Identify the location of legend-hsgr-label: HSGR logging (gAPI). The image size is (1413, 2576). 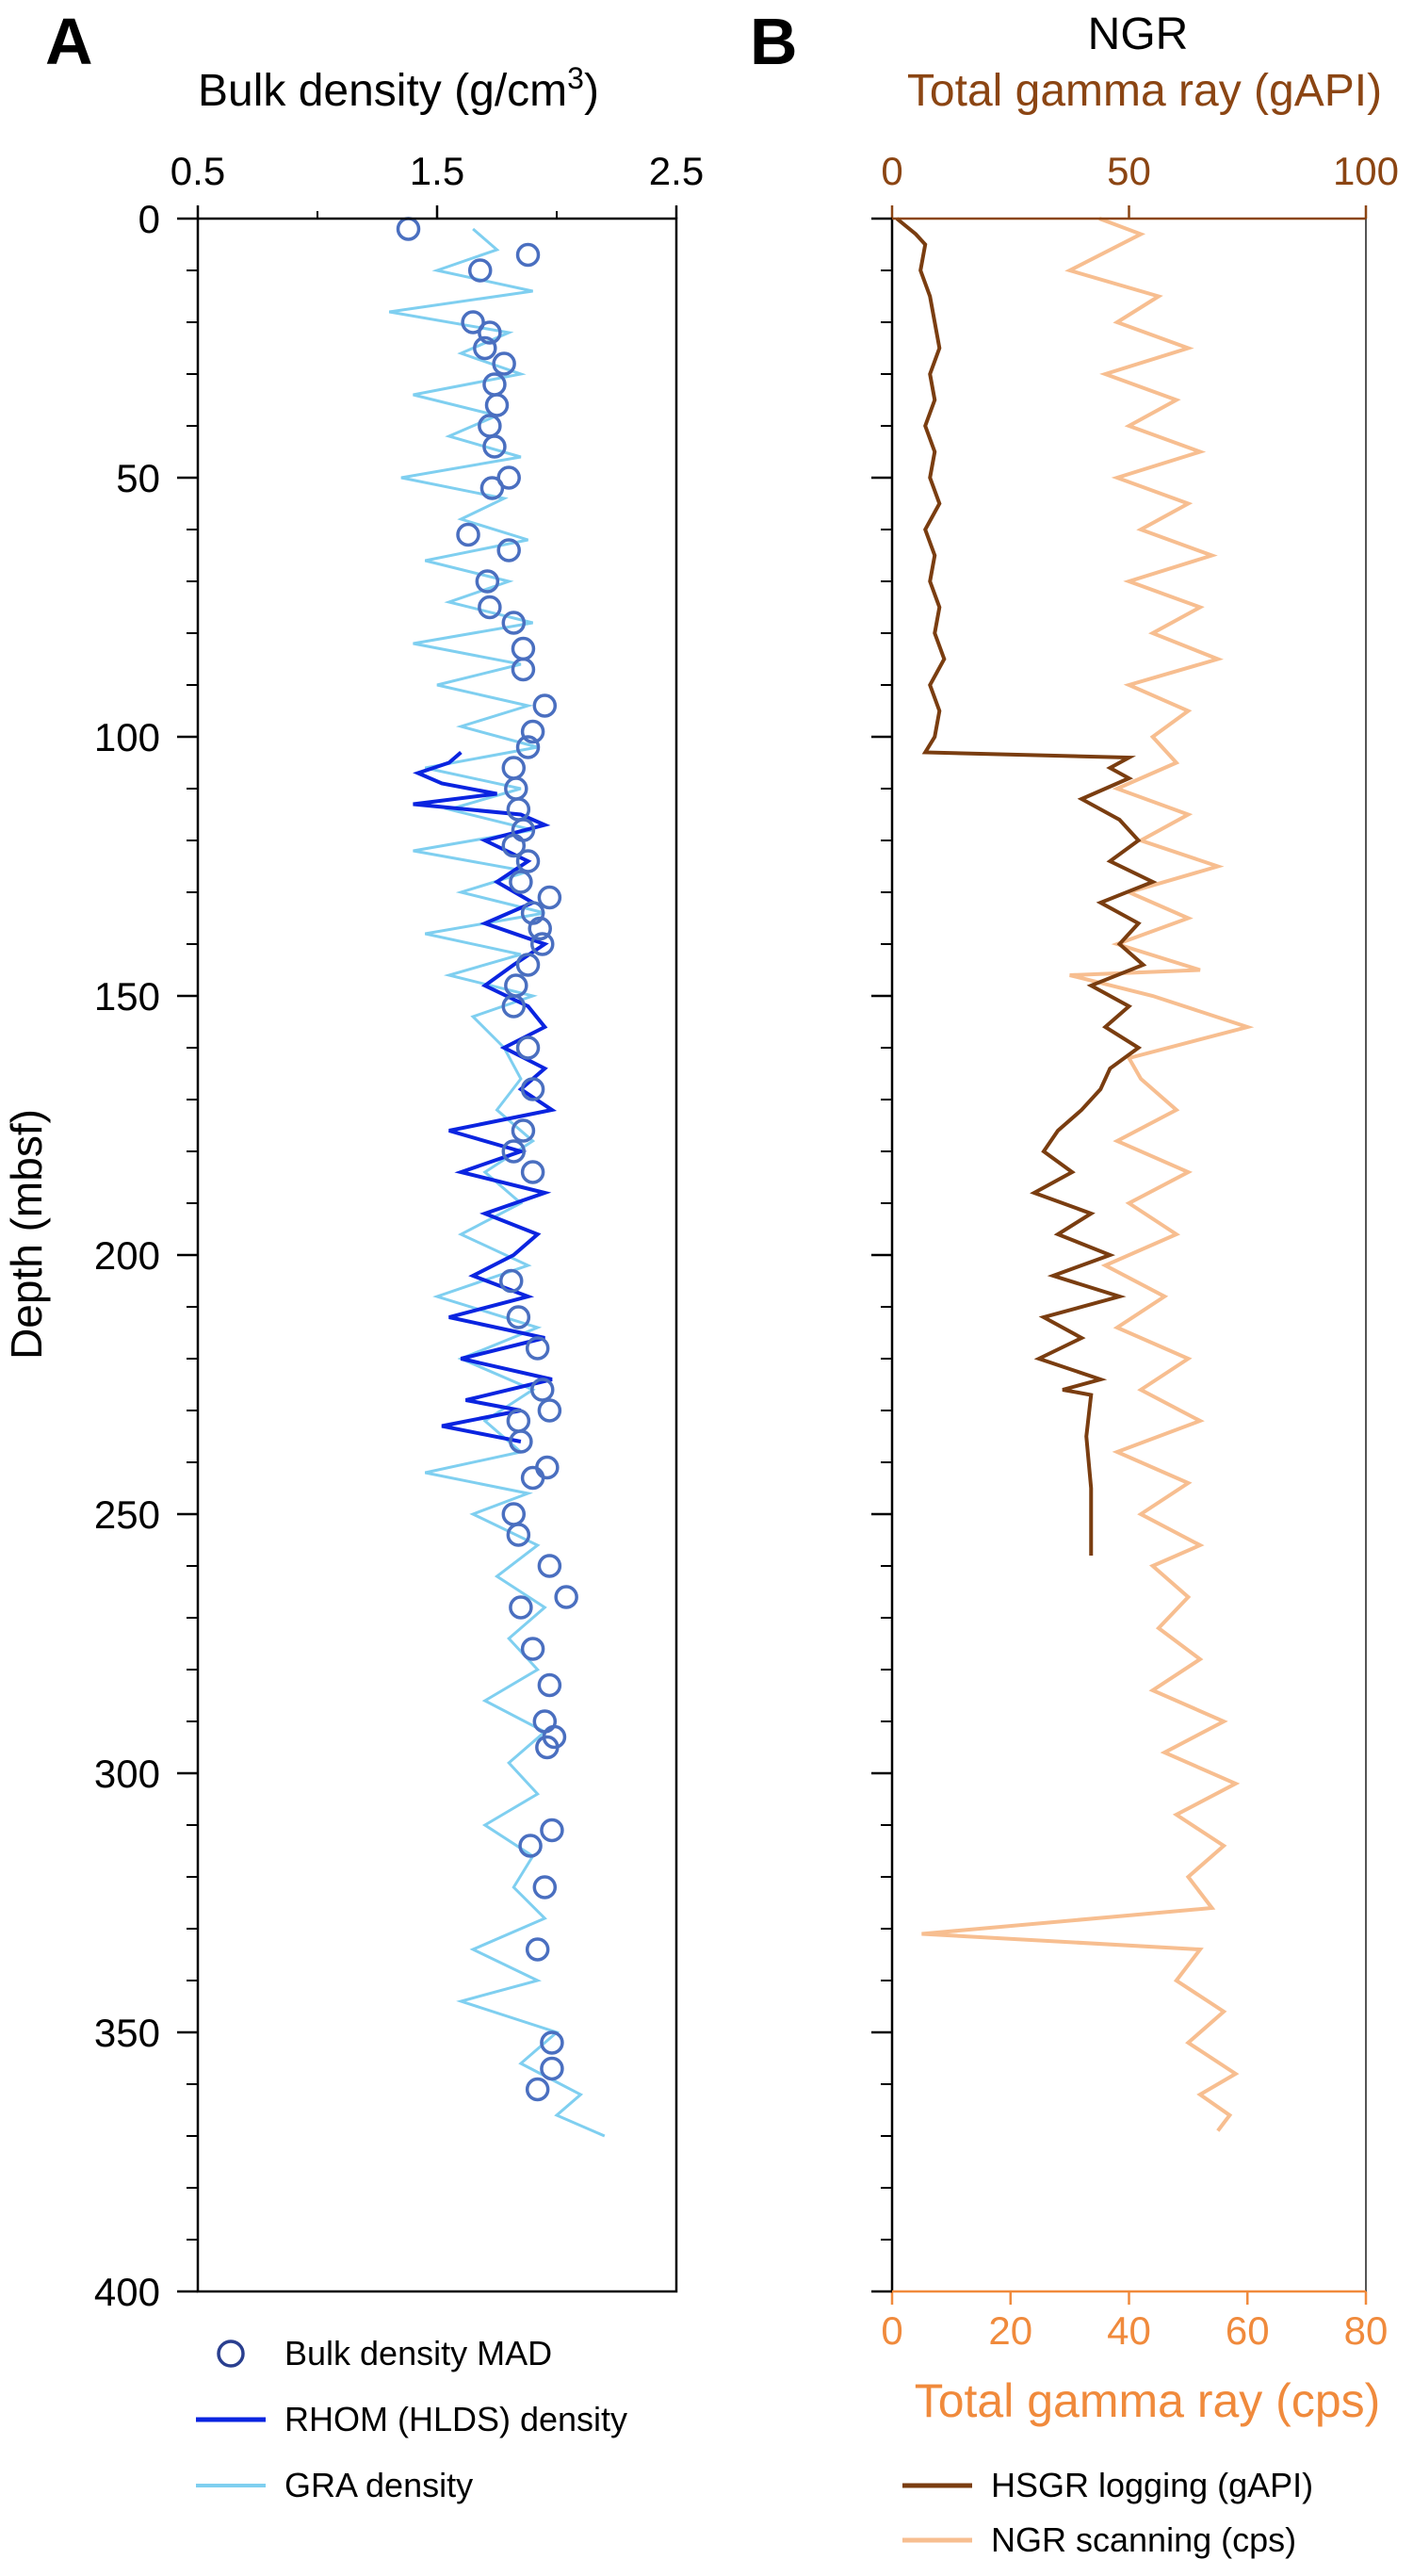
(1152, 2485).